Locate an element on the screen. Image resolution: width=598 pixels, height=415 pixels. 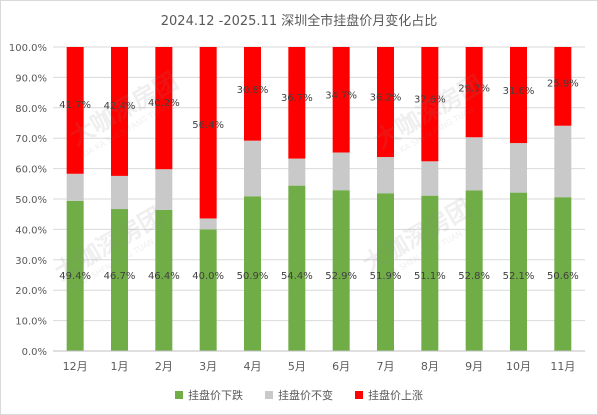
y-tick-label: 30.0% is located at coordinates (31, 261).